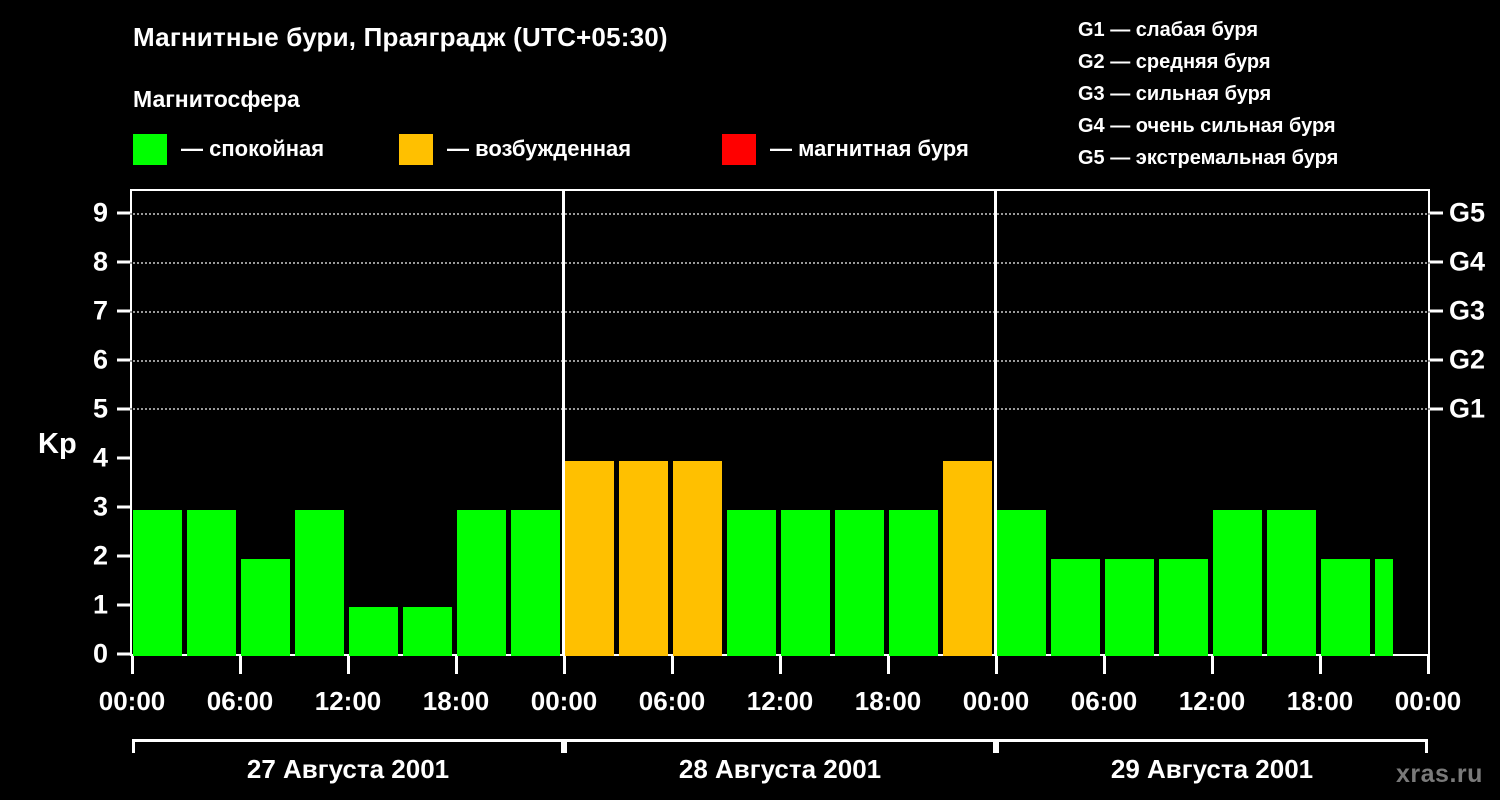 Image resolution: width=1500 pixels, height=800 pixels. What do you see at coordinates (1175, 94) in the screenshot?
I see `g-scale-row-3: G3 — сильная буря` at bounding box center [1175, 94].